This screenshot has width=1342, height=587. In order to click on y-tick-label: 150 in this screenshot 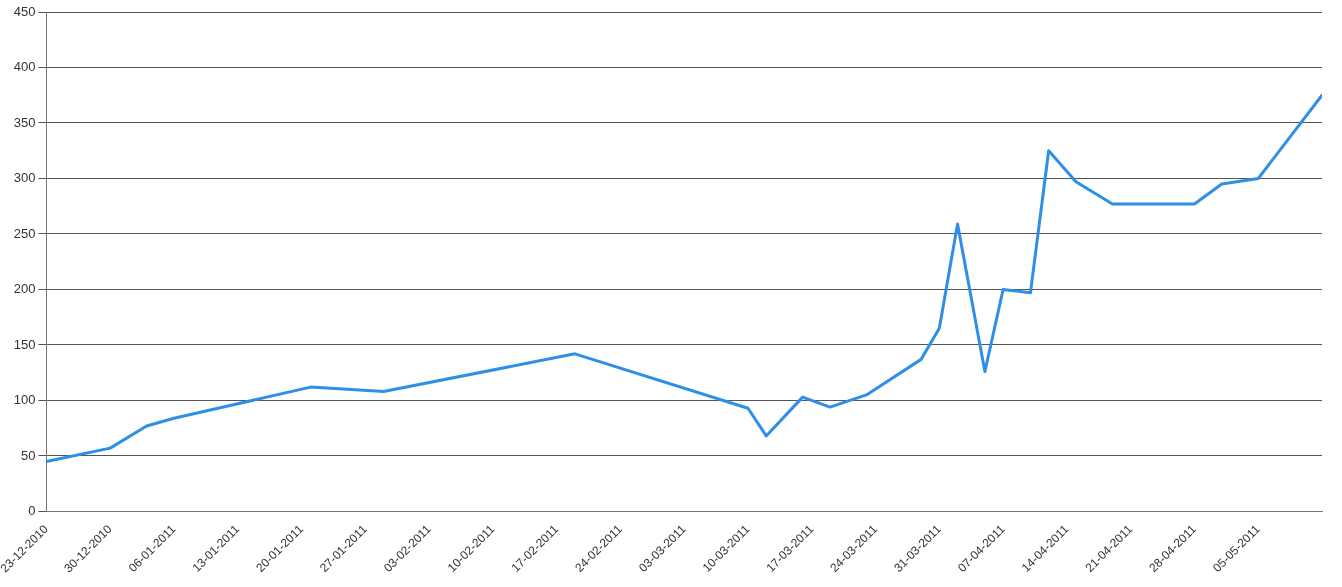, I will do `click(24, 344)`.